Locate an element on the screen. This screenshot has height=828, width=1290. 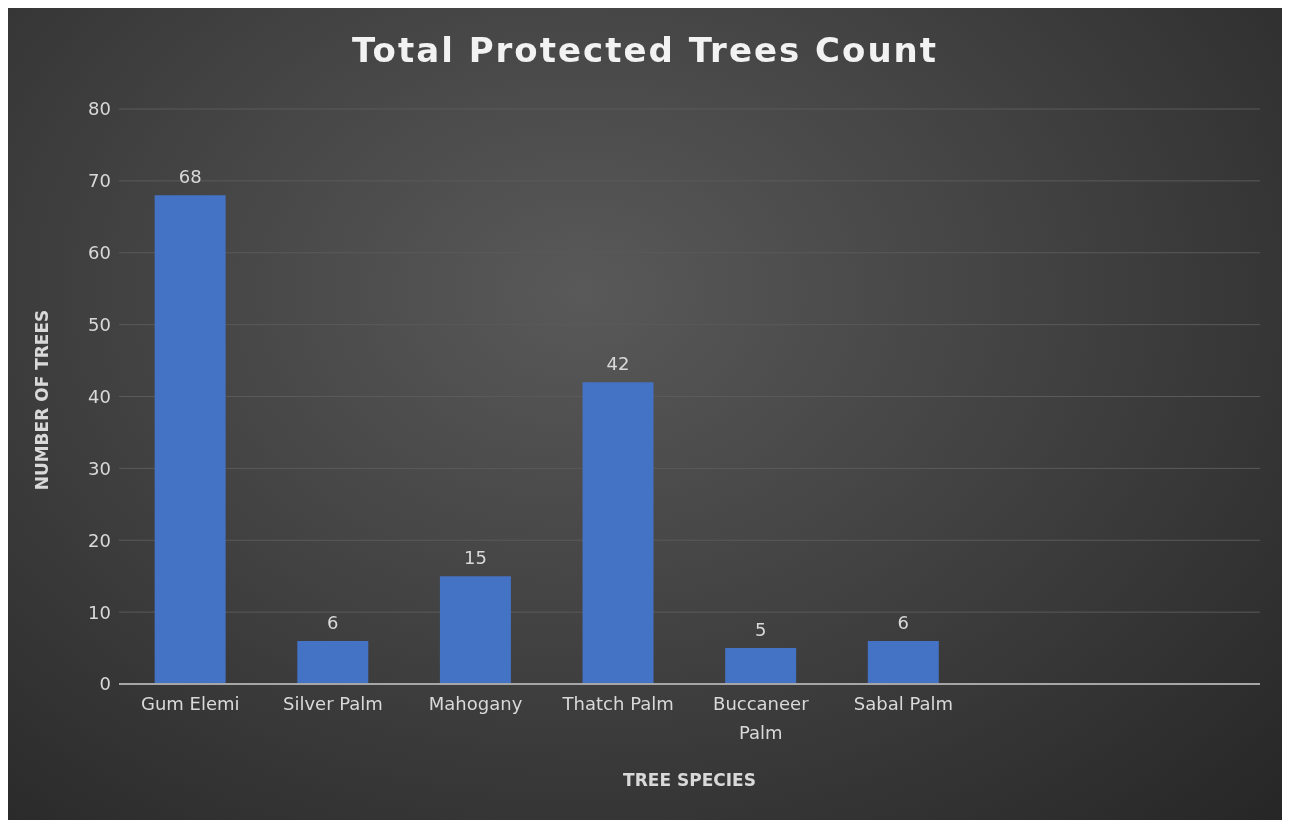
y-axis-title: NUMBER OF TREES is located at coordinates (42, 400).